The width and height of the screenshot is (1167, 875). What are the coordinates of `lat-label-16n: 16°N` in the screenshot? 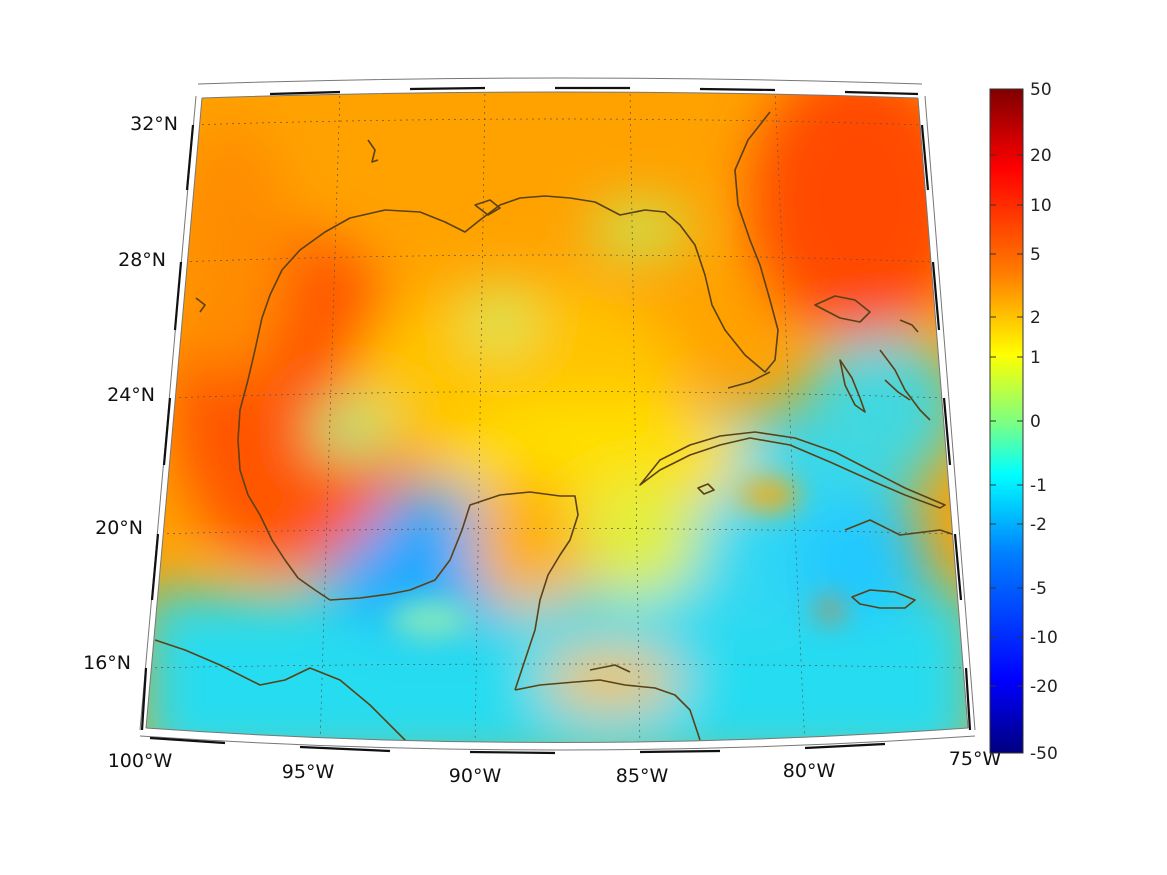 It's located at (107, 663).